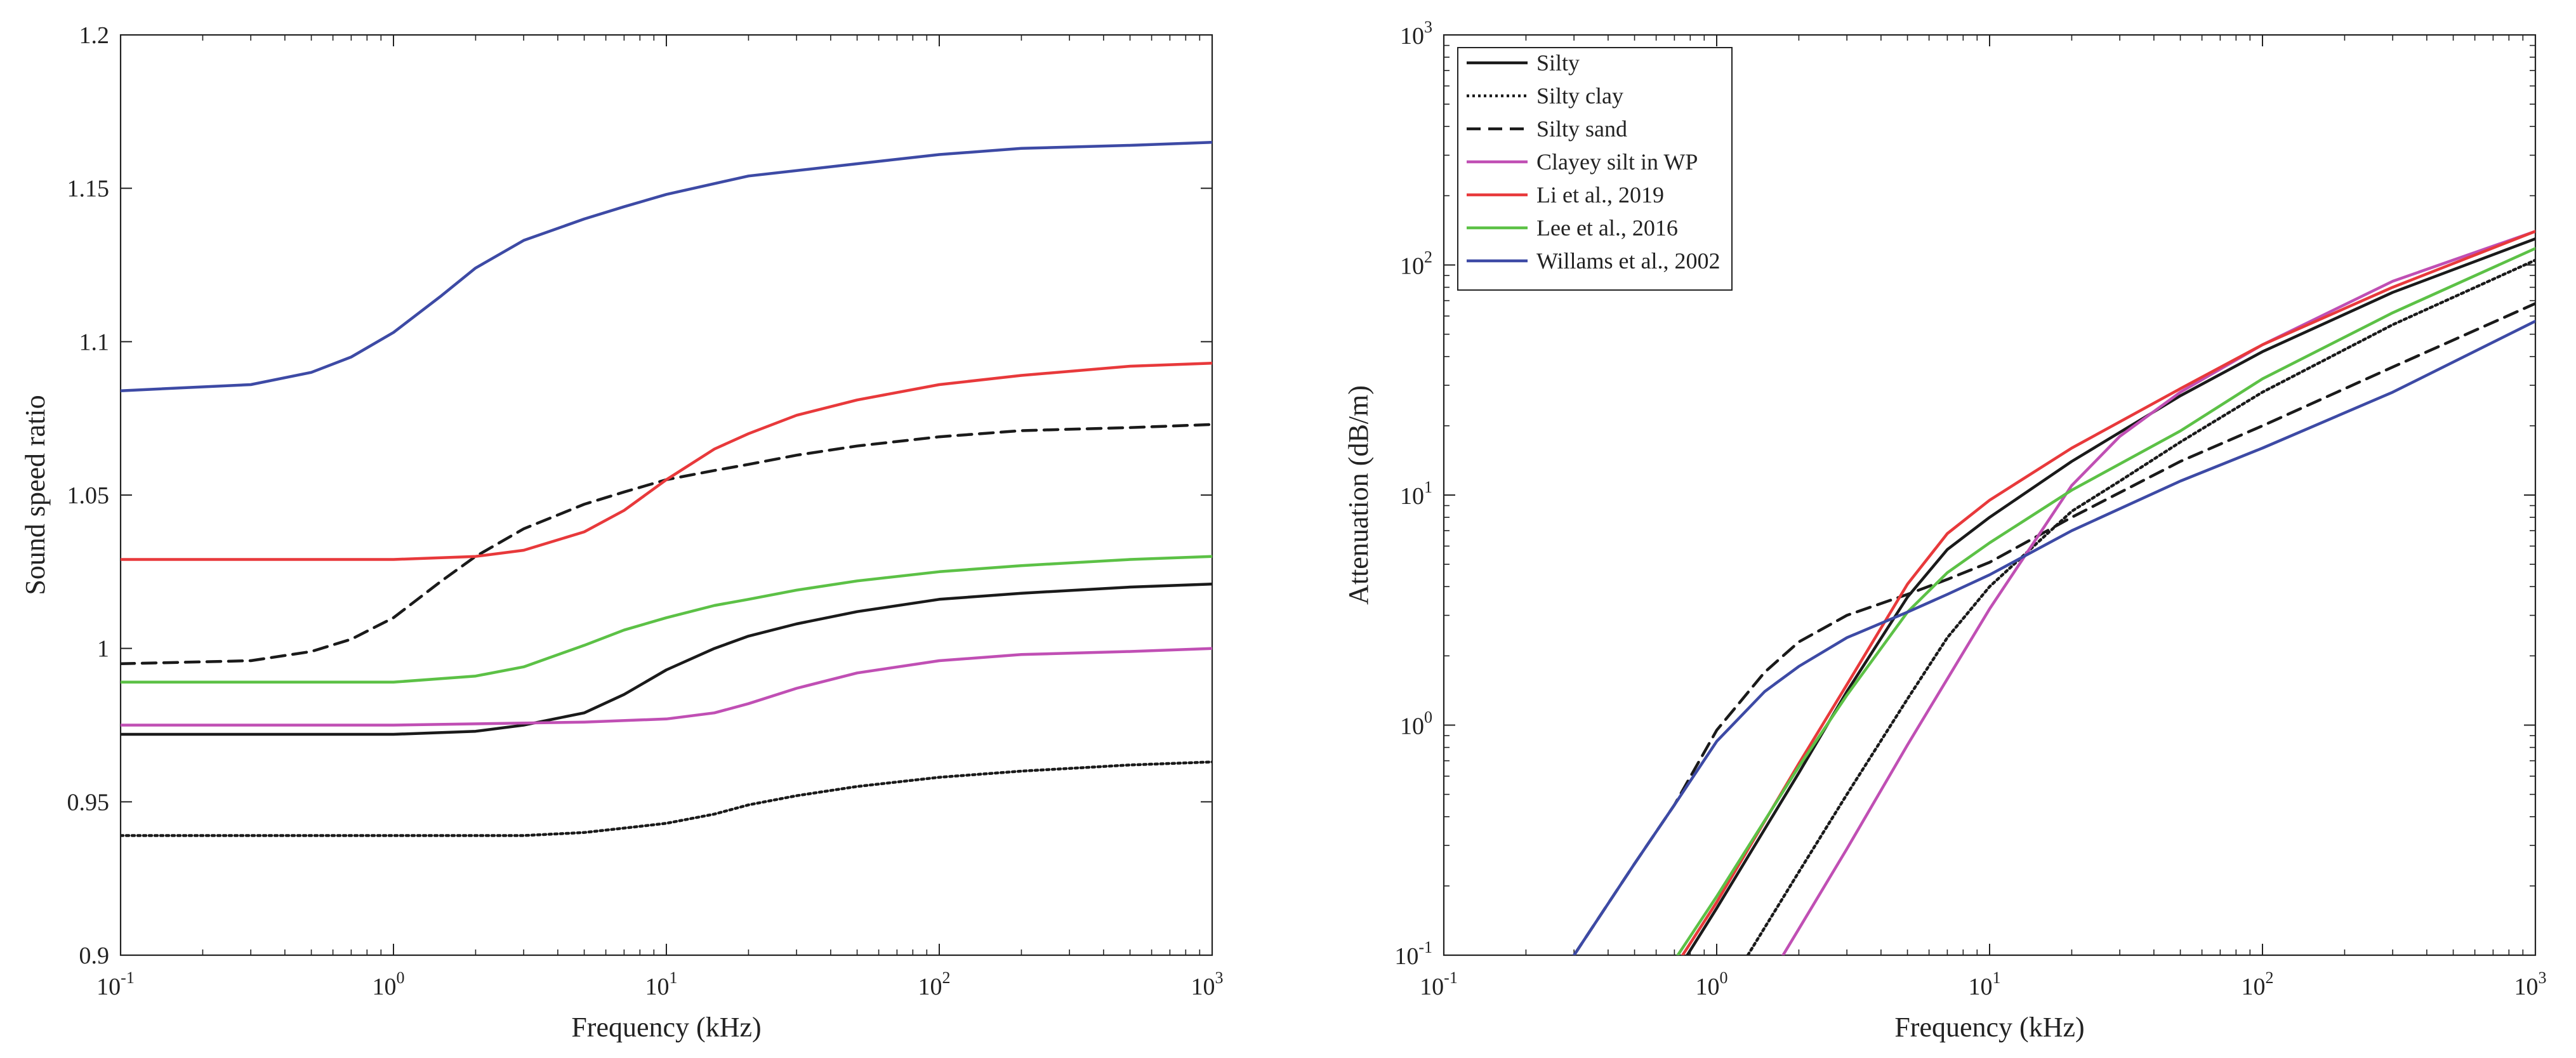  Describe the element at coordinates (666, 619) in the screenshot. I see `series-line-lee-et-al-2016` at that location.